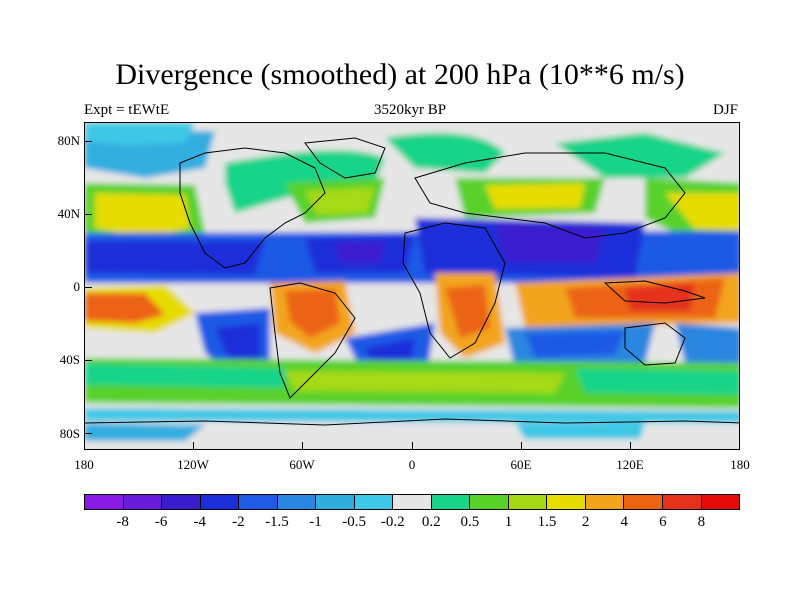 This screenshot has width=800, height=600. I want to click on experiment-label: Expt = tEWtE, so click(127, 110).